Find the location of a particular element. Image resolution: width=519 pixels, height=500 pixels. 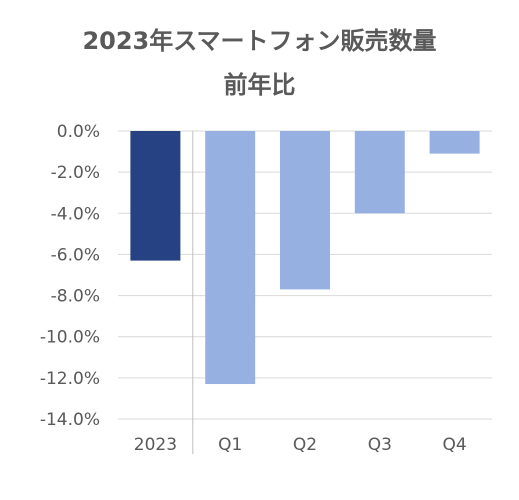

x-tick-label: Q3 is located at coordinates (380, 445).